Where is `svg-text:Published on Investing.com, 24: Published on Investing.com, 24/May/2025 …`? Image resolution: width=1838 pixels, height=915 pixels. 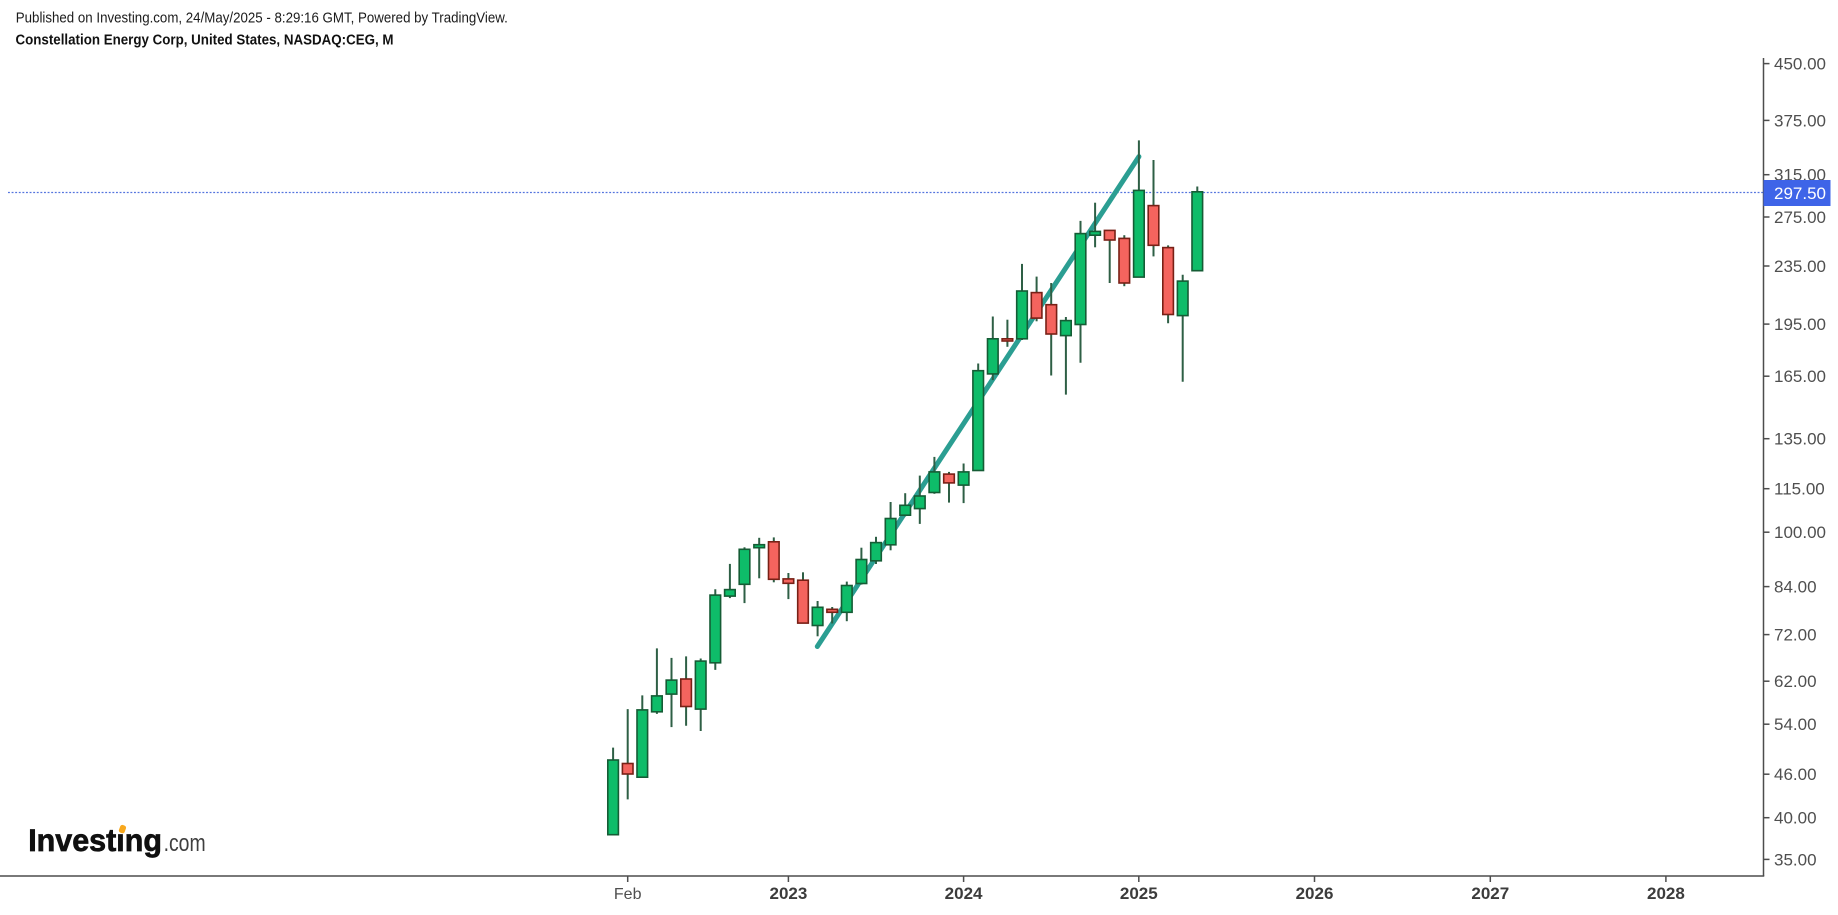 svg-text:Published on Investing.com, 24: Published on Investing.com, 24/May/2025 … is located at coordinates (262, 19).